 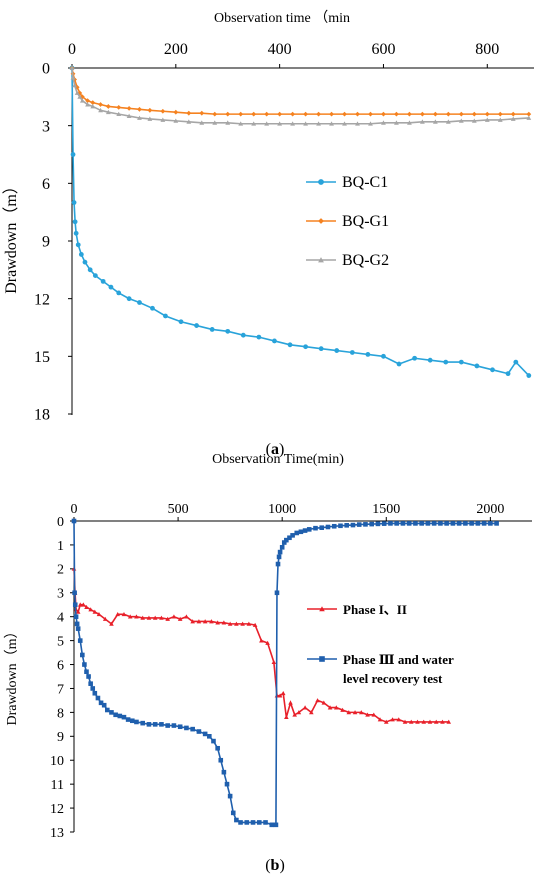 What do you see at coordinates (282, 18) in the screenshot?
I see `chart-a-xlabel: Observation time （min` at bounding box center [282, 18].